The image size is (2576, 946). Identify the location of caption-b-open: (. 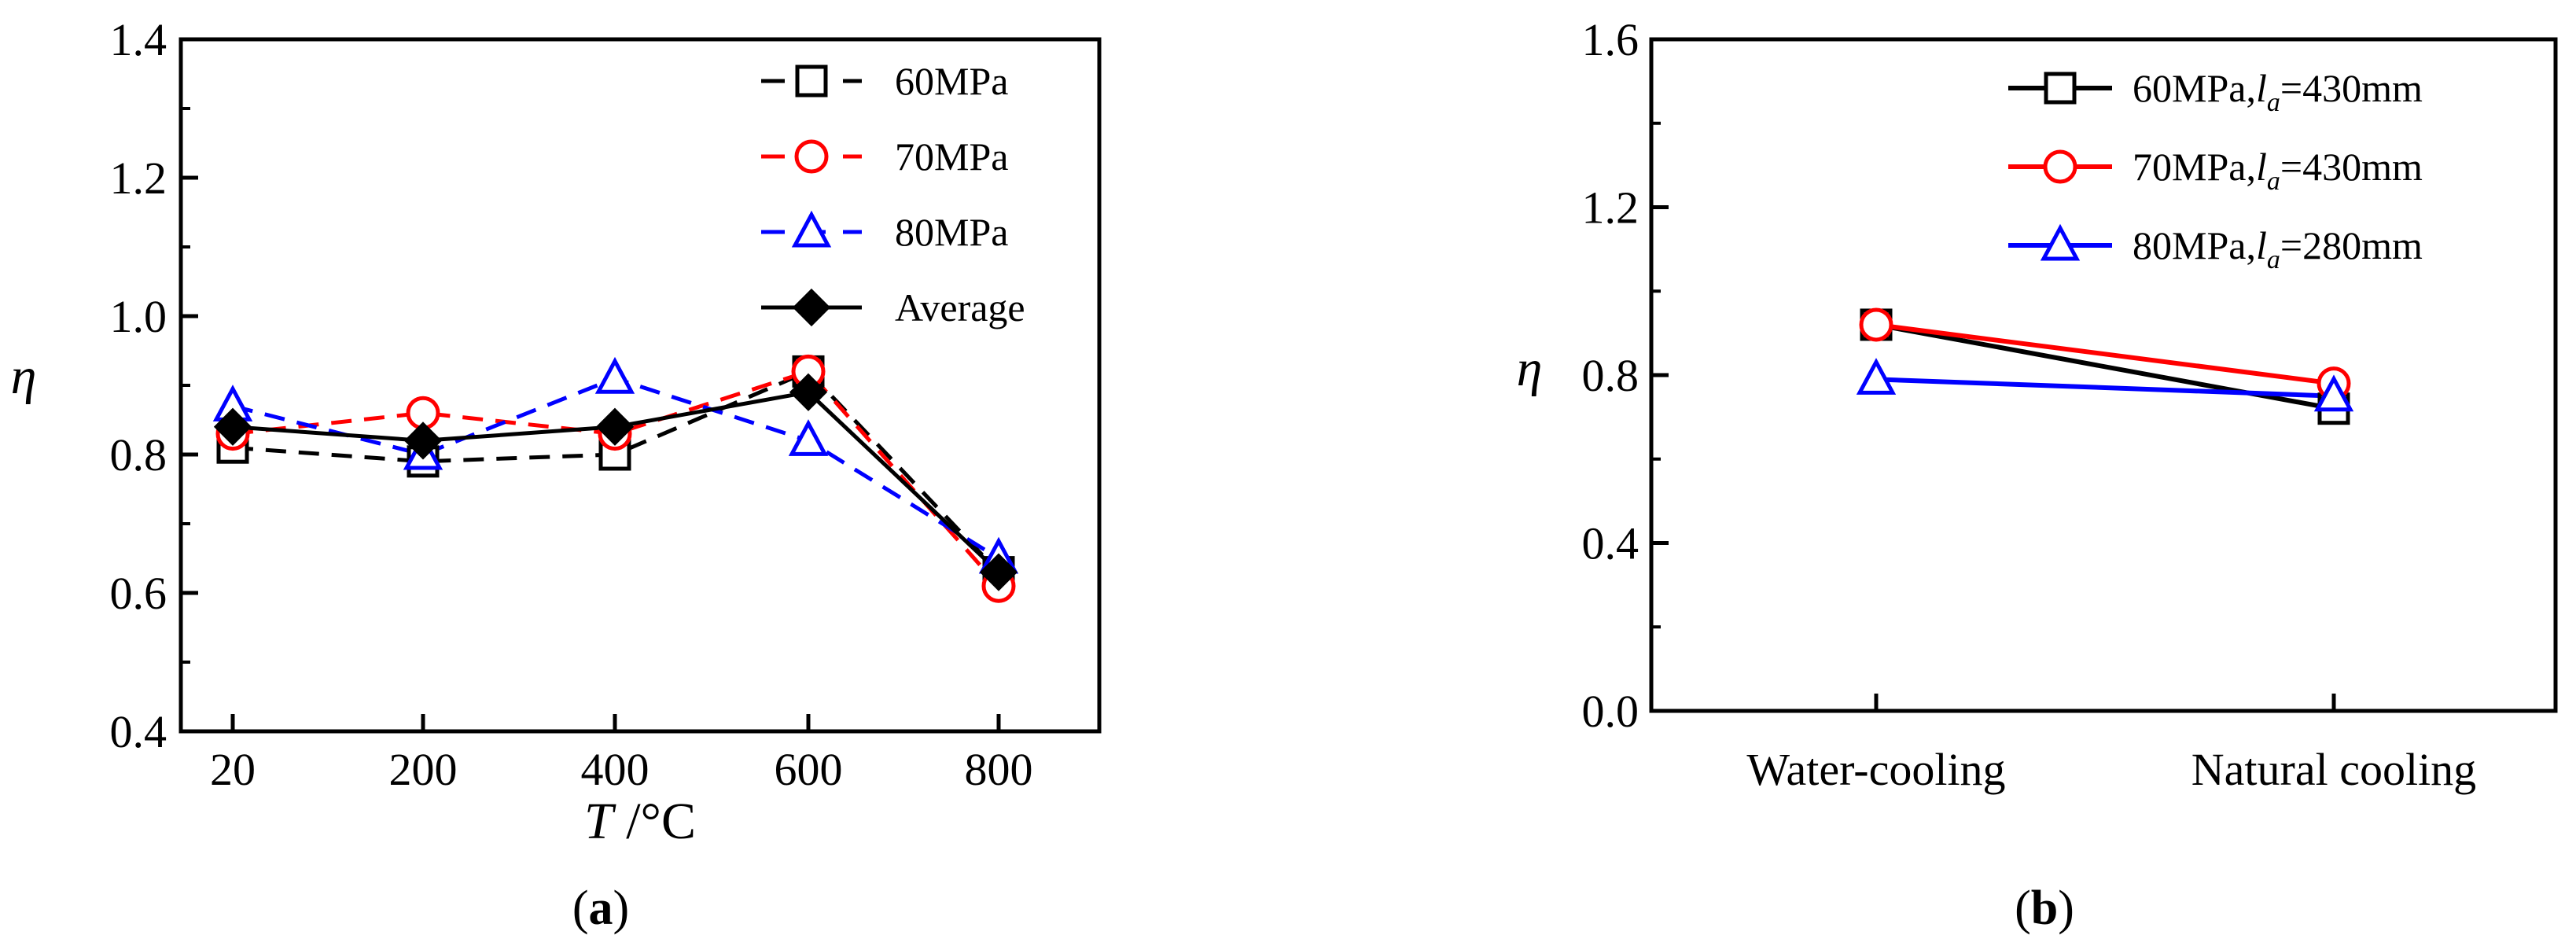
(2023, 908).